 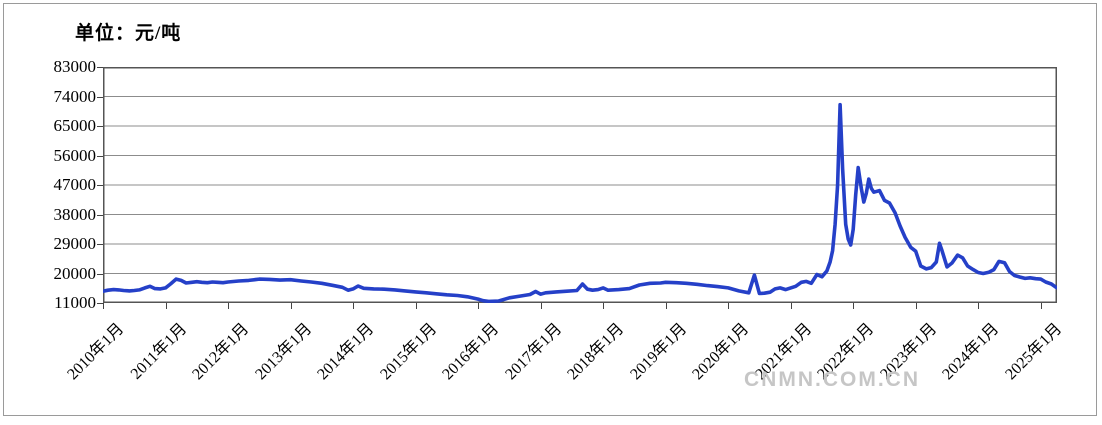 I want to click on y-axis-label: 29000, so click(x=75, y=243).